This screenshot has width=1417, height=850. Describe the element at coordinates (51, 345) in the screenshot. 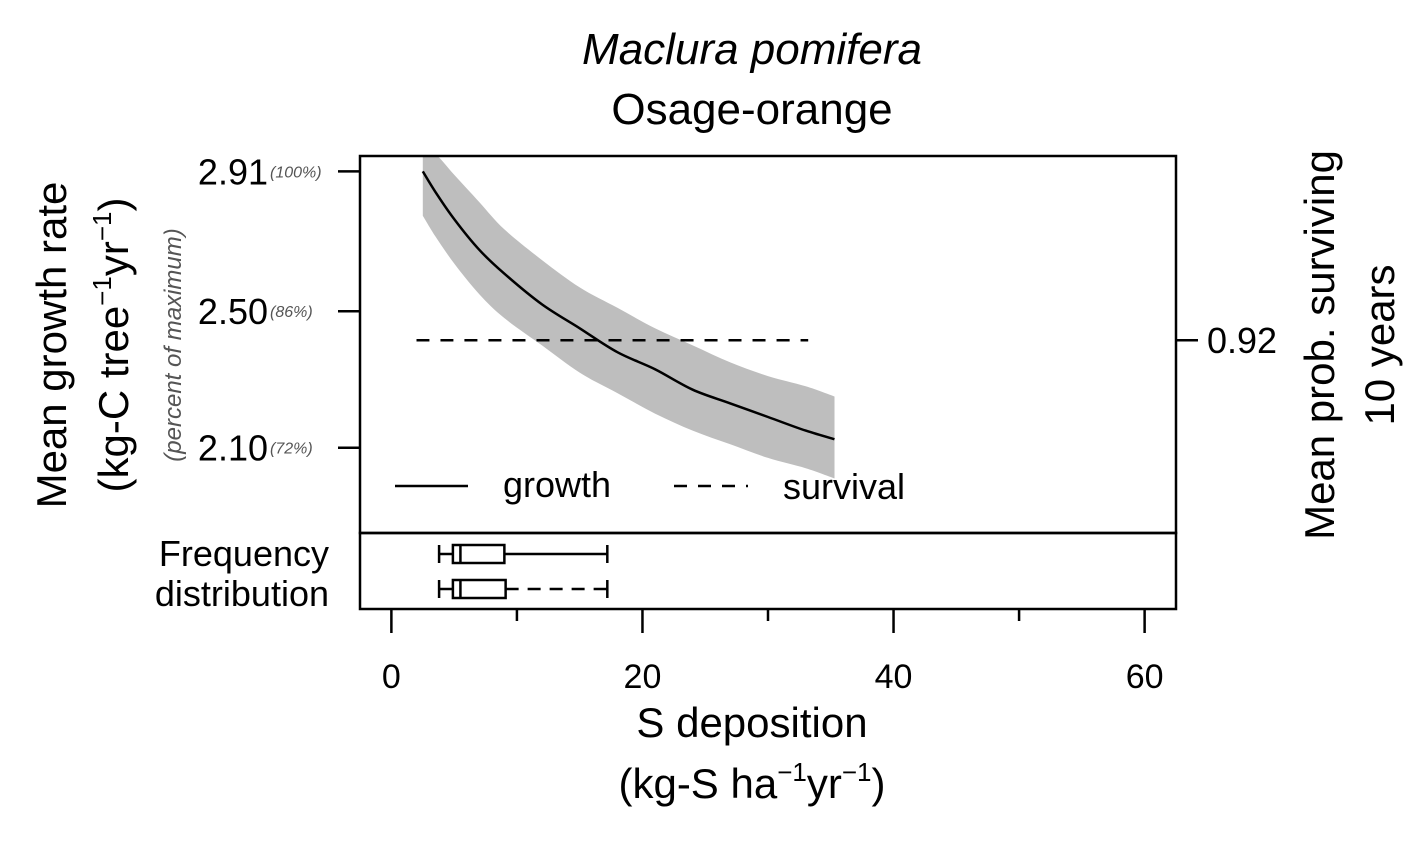

I see `y-axis-label-line1: Mean growth rate` at that location.